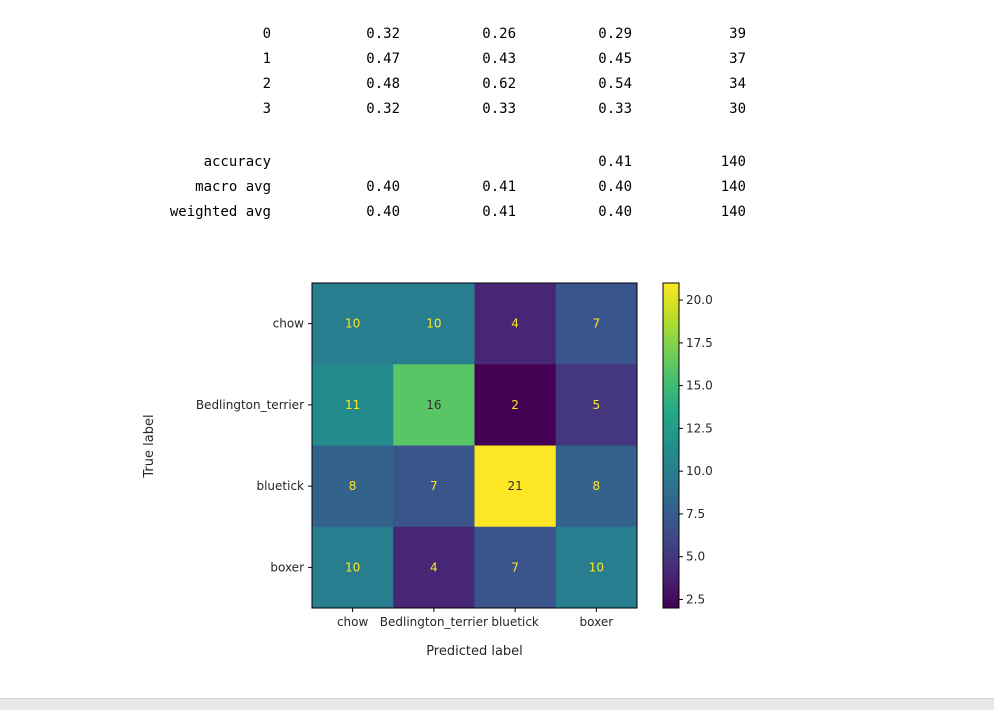  I want to click on colorbar-tick-label: 12.5, so click(699, 428).